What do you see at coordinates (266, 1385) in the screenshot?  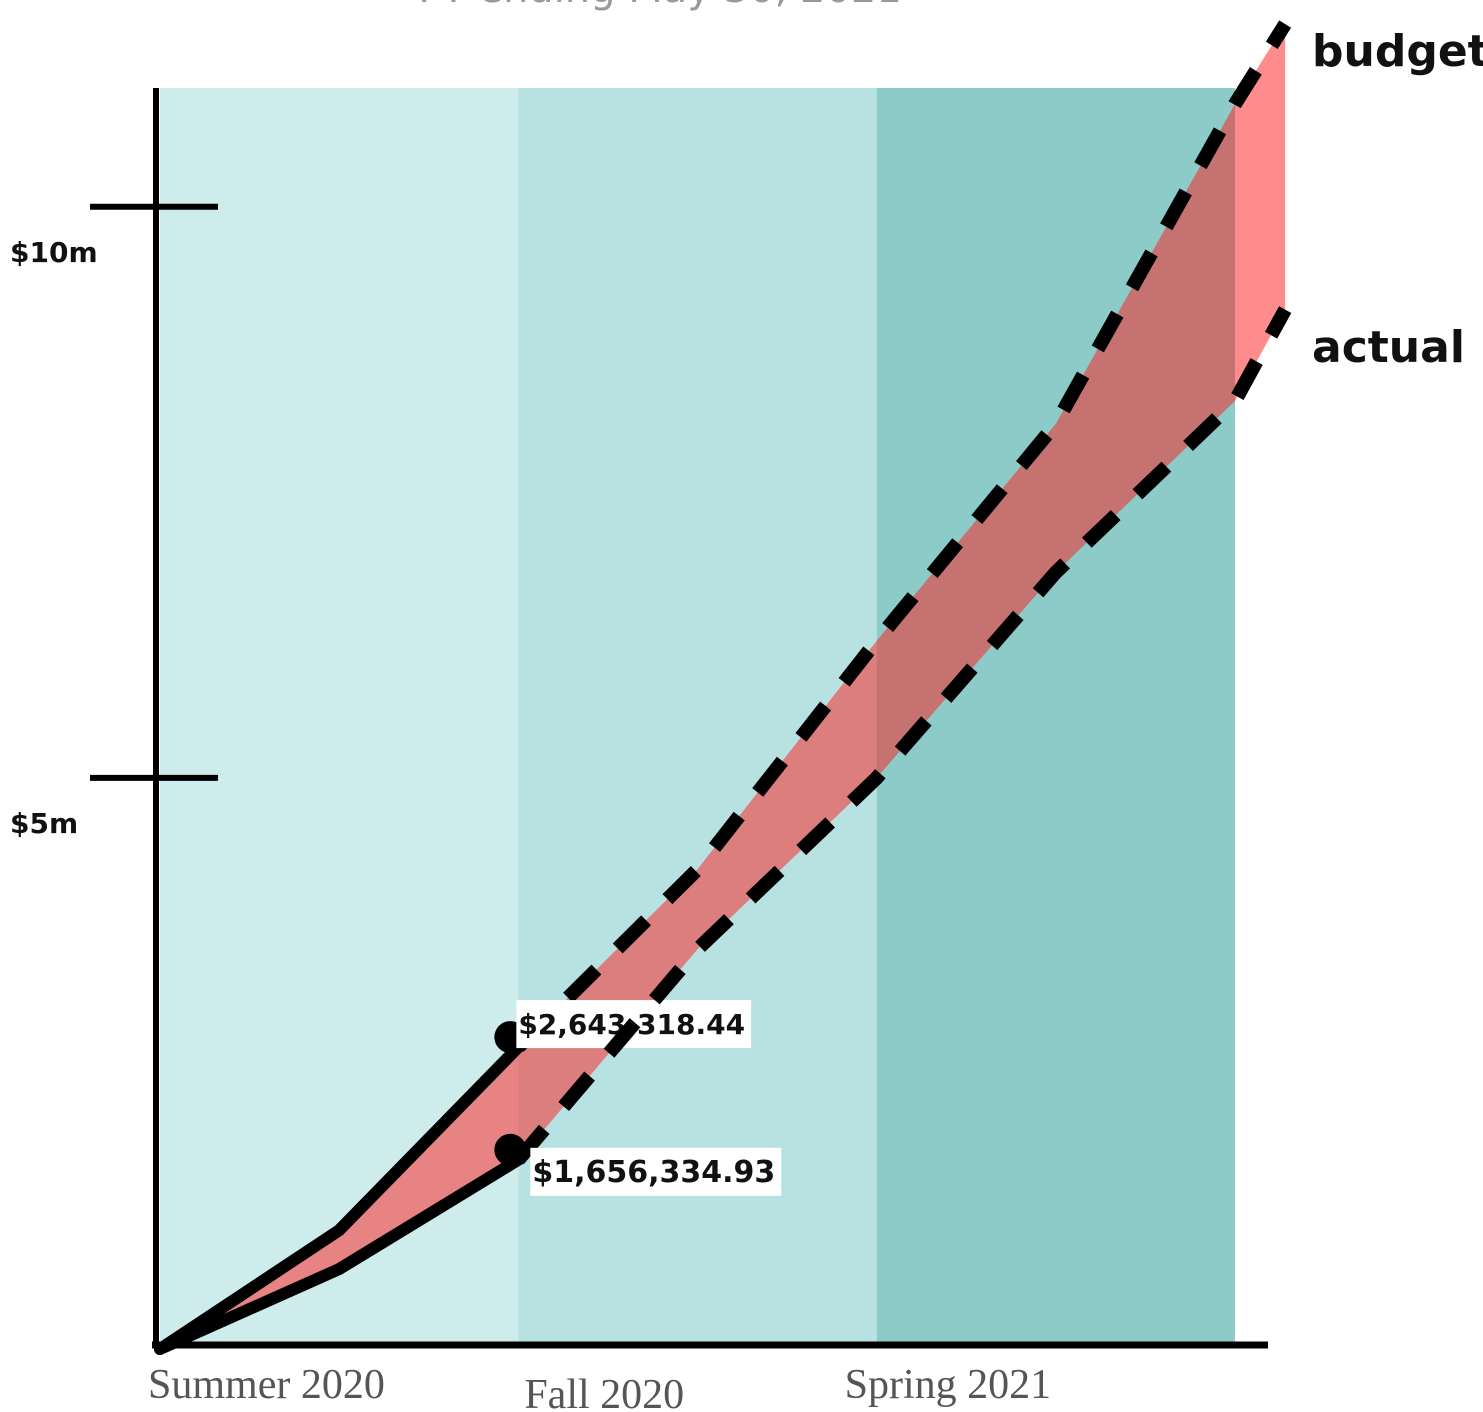 I see `x-tick-label: Summer 2020` at bounding box center [266, 1385].